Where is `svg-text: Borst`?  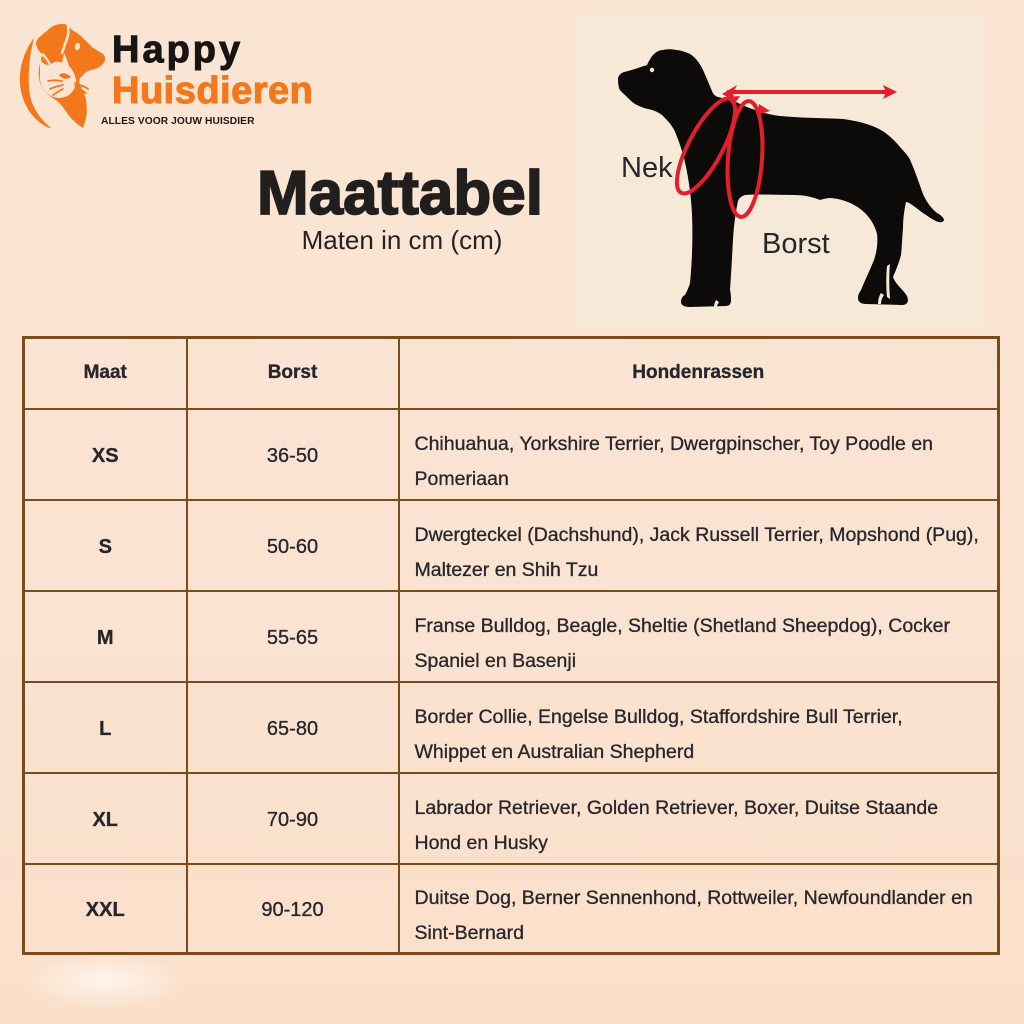 svg-text: Borst is located at coordinates (796, 244).